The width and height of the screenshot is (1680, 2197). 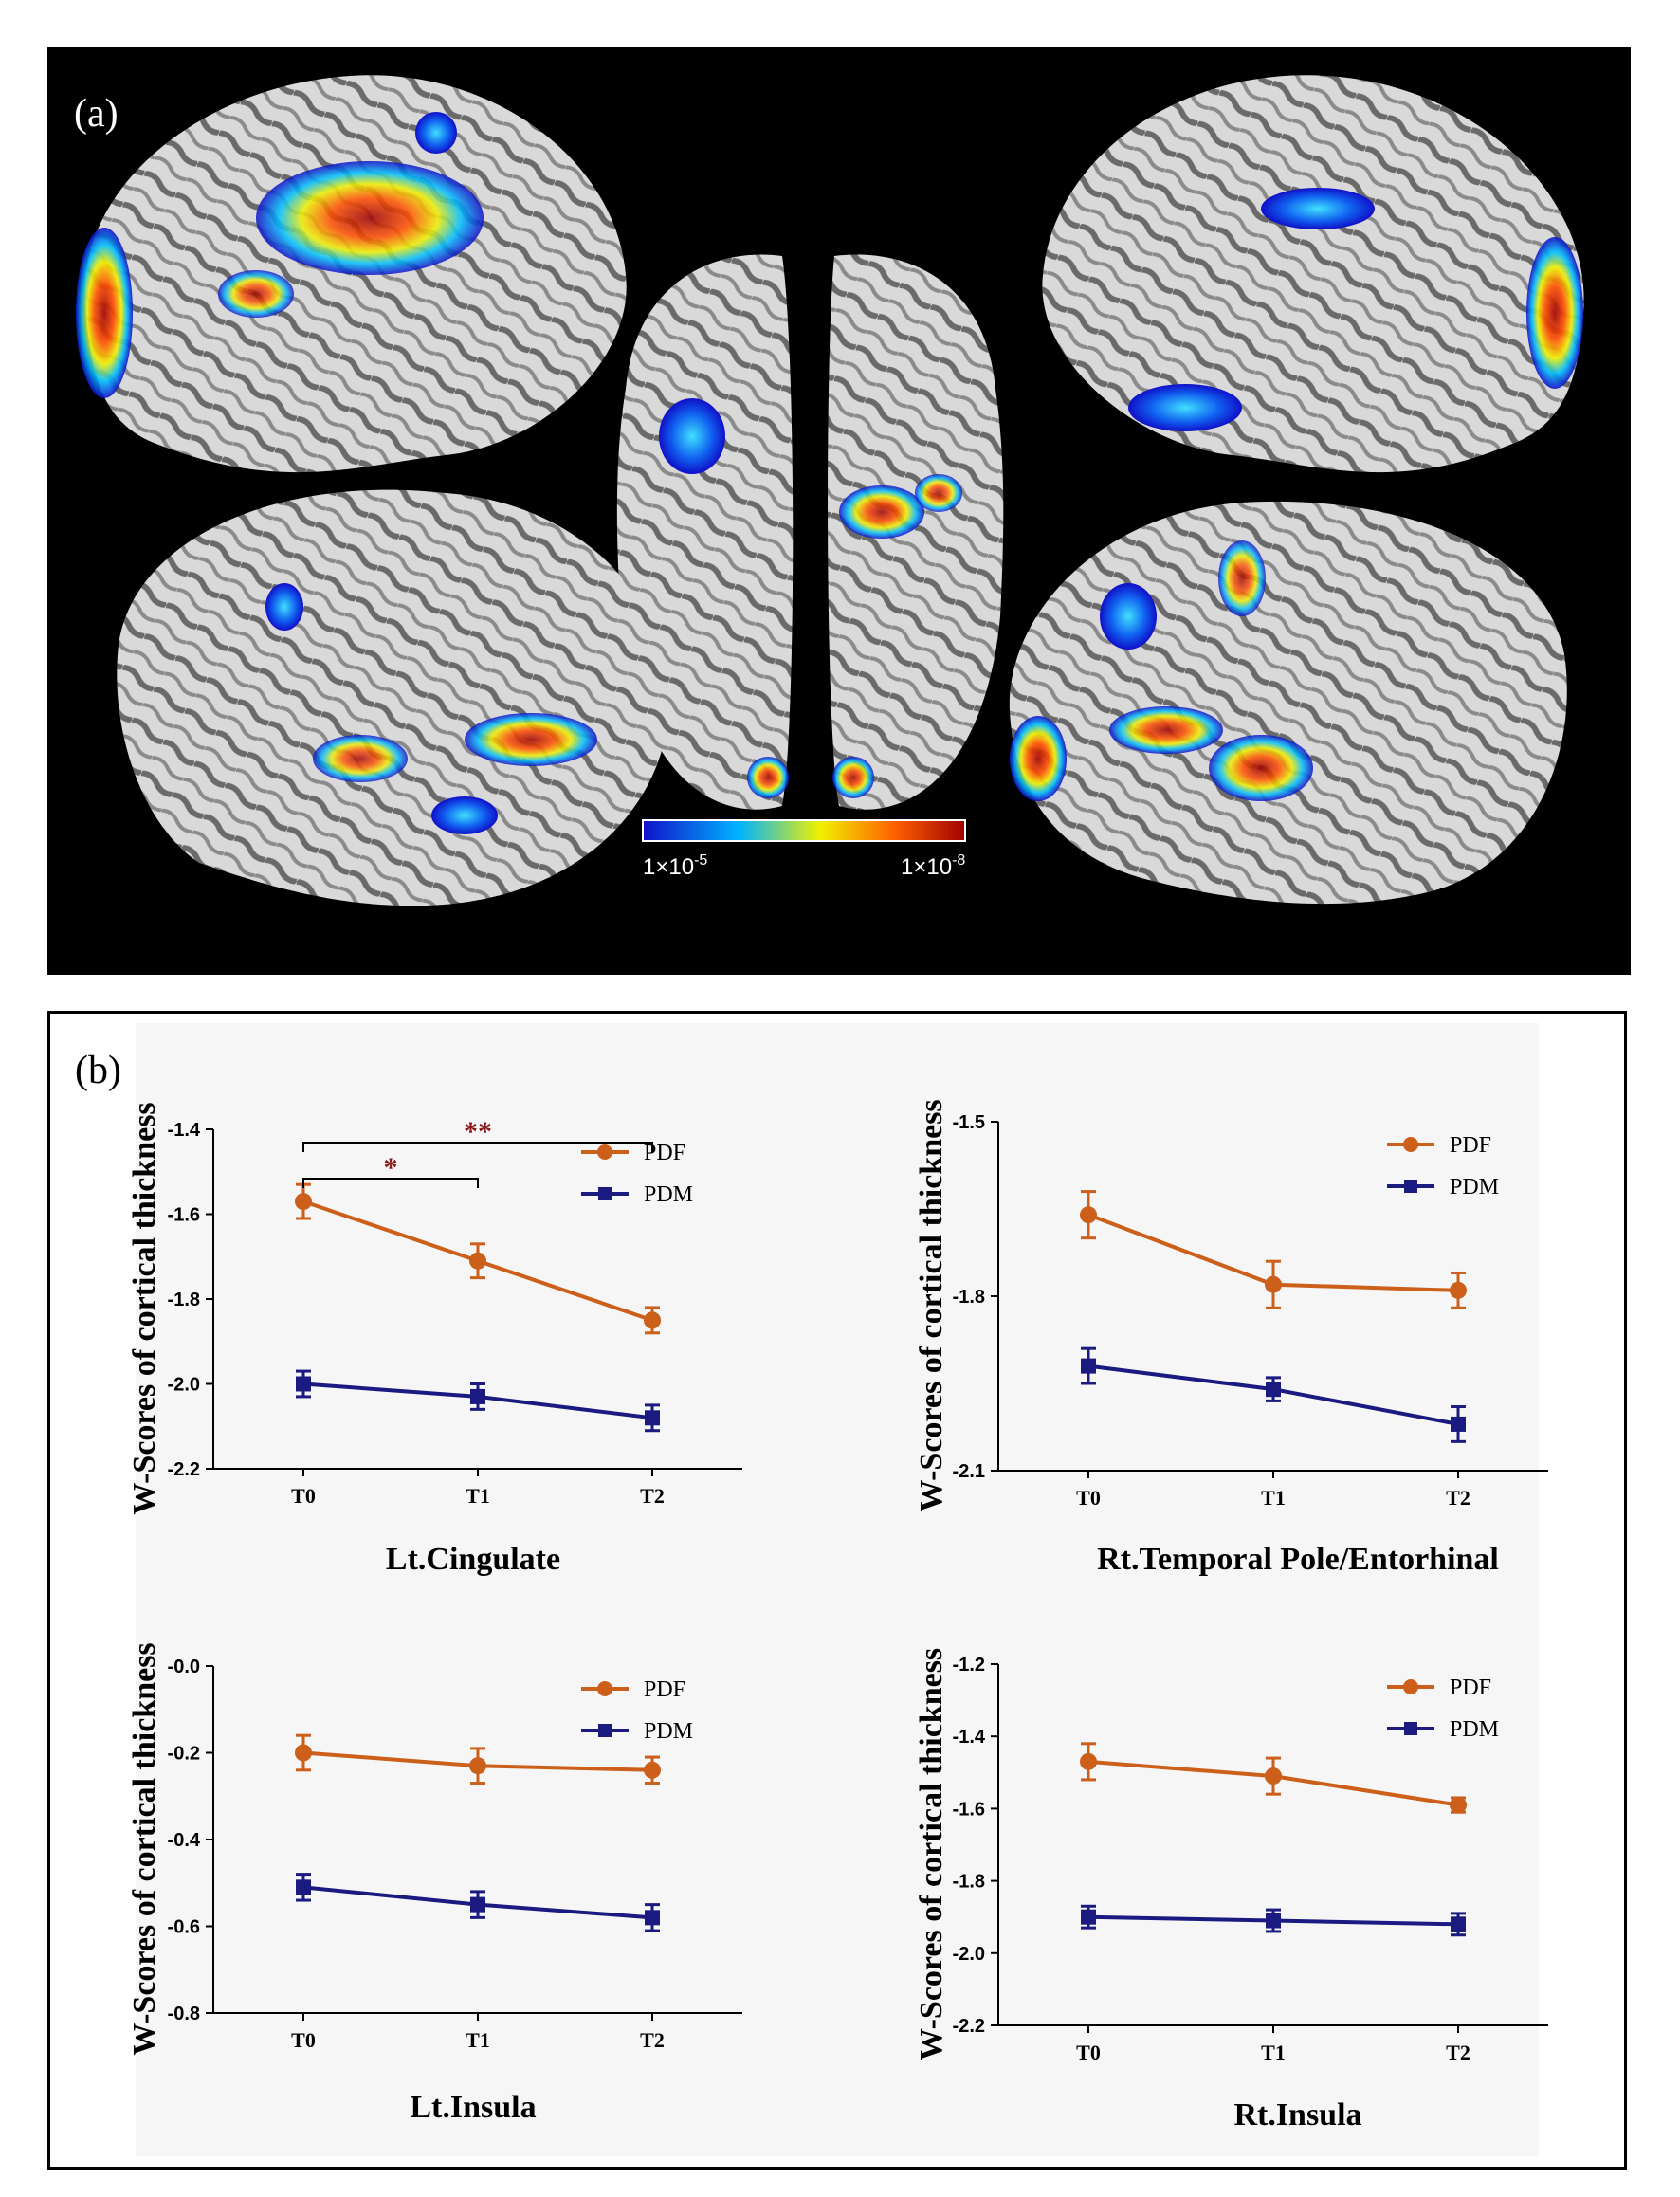 I want to click on y-tick-label: -0.2, so click(x=184, y=1754).